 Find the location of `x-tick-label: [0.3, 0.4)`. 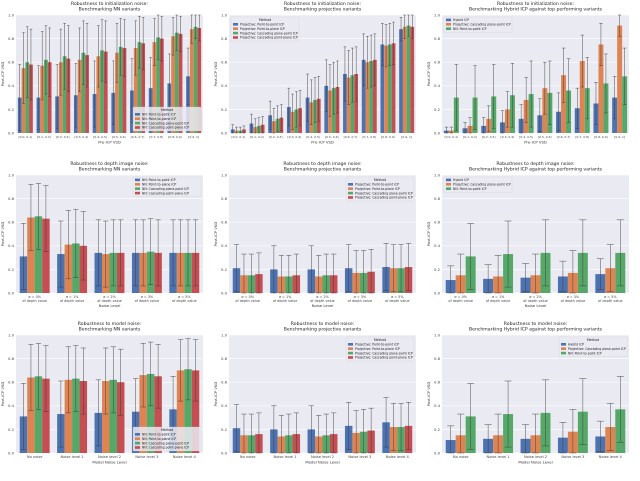

x-tick-label: [0.3, 0.4) is located at coordinates (295, 137).